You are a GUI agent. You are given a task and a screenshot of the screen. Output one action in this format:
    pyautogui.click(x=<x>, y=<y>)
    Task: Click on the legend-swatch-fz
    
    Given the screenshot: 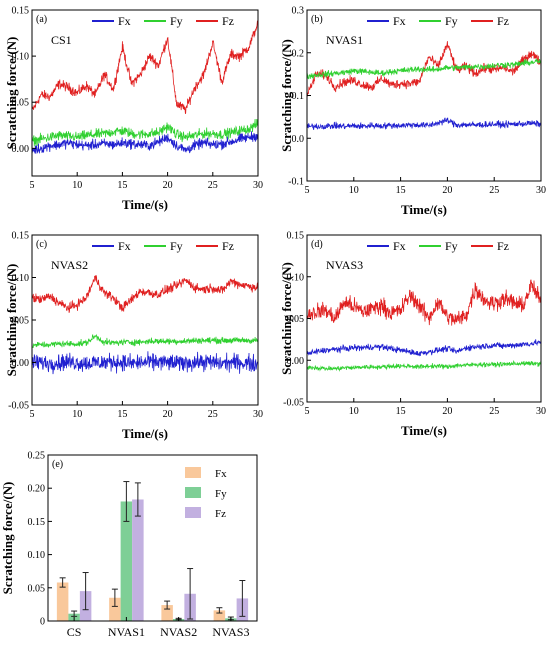 What is the action you would take?
    pyautogui.click(x=193, y=512)
    